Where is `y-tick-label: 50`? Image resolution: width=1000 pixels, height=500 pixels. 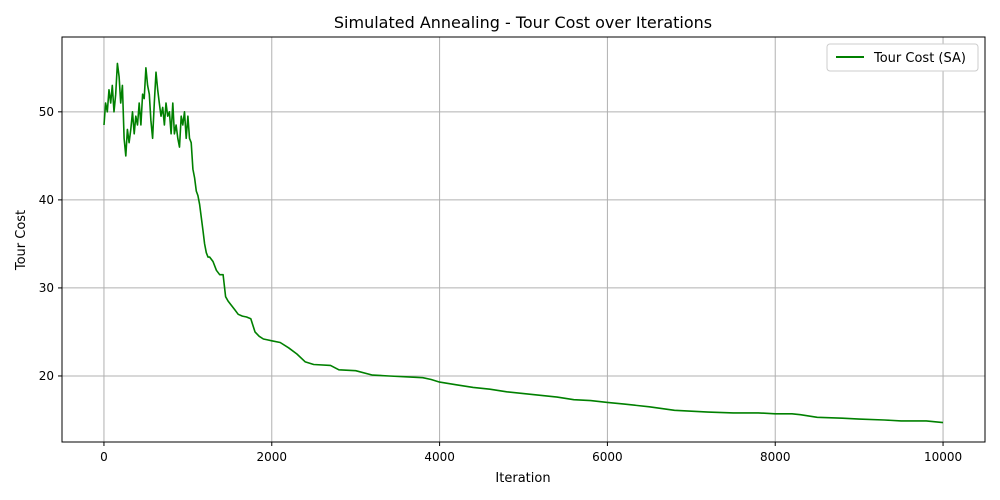 y-tick-label: 50 is located at coordinates (46, 112).